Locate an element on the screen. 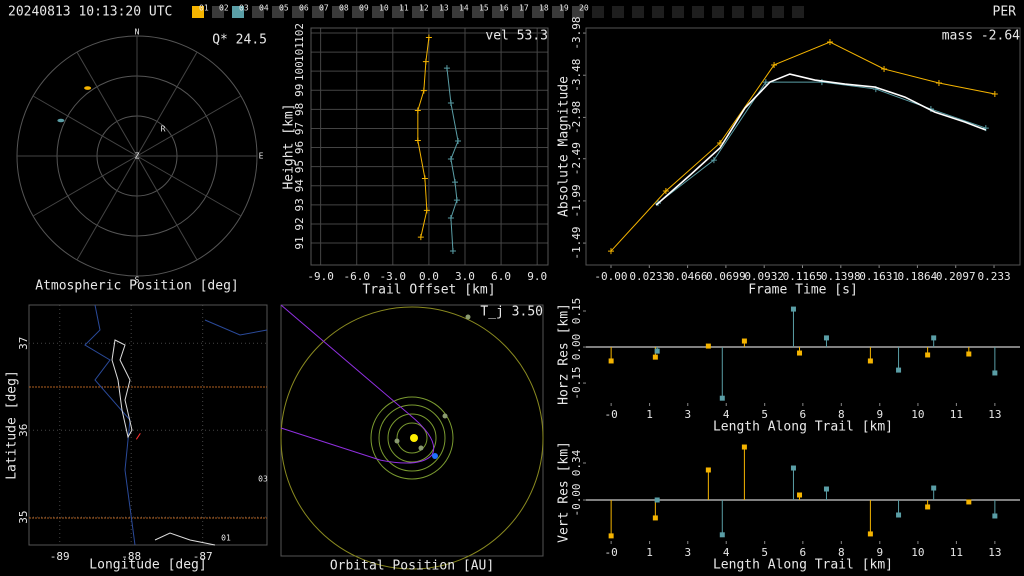 This screenshot has height=576, width=1024. series-line is located at coordinates (802, 146).